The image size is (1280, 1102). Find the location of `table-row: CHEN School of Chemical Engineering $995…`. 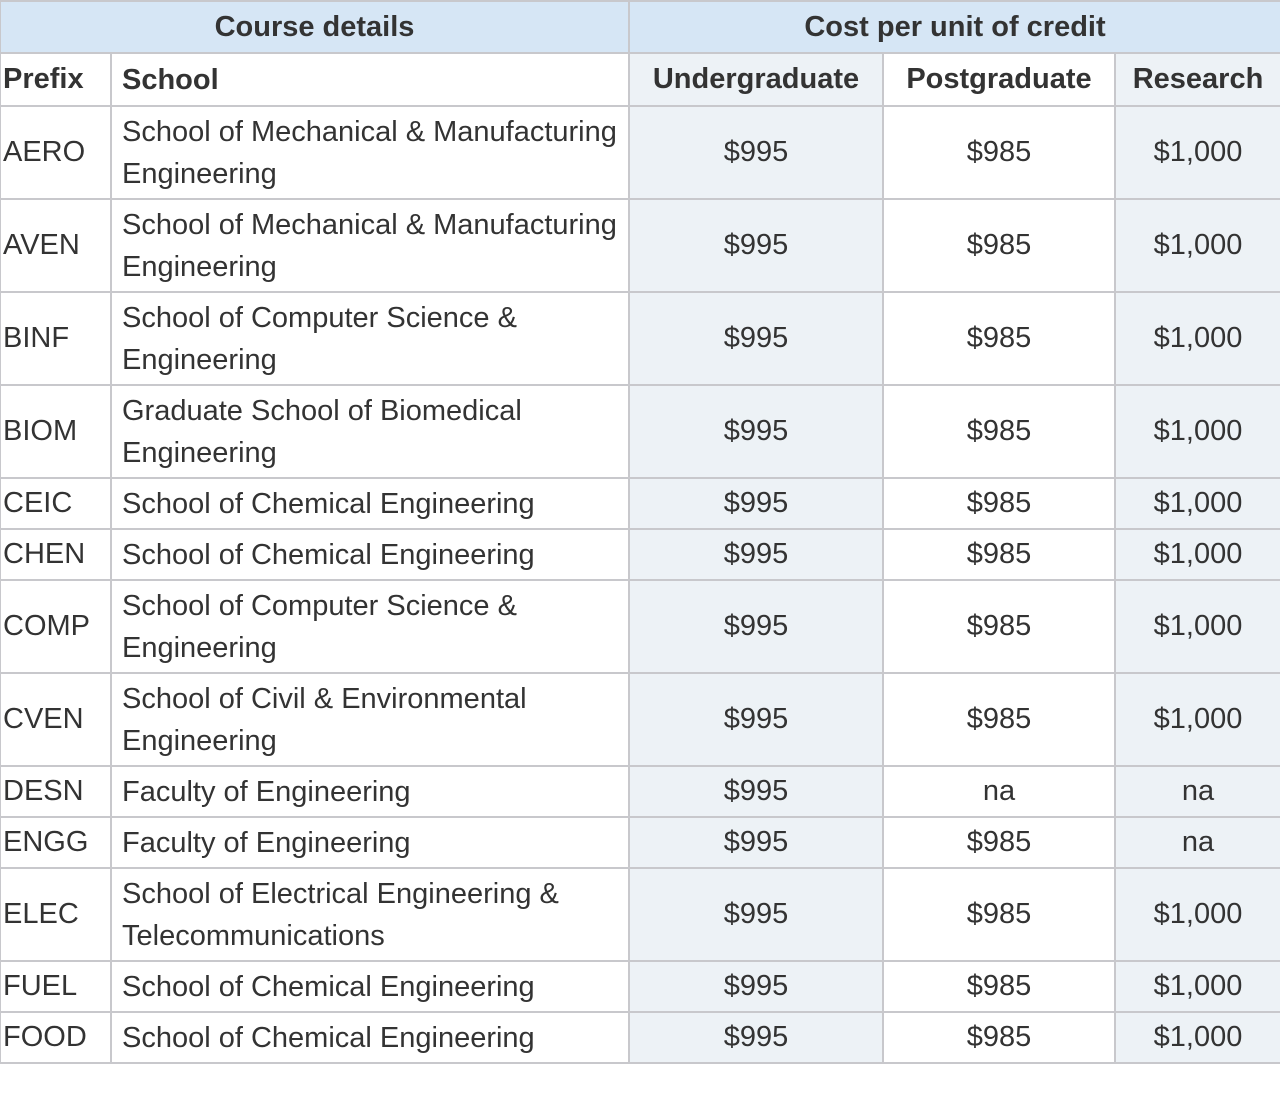

table-row: CHEN School of Chemical Engineering $995… is located at coordinates (640, 554).